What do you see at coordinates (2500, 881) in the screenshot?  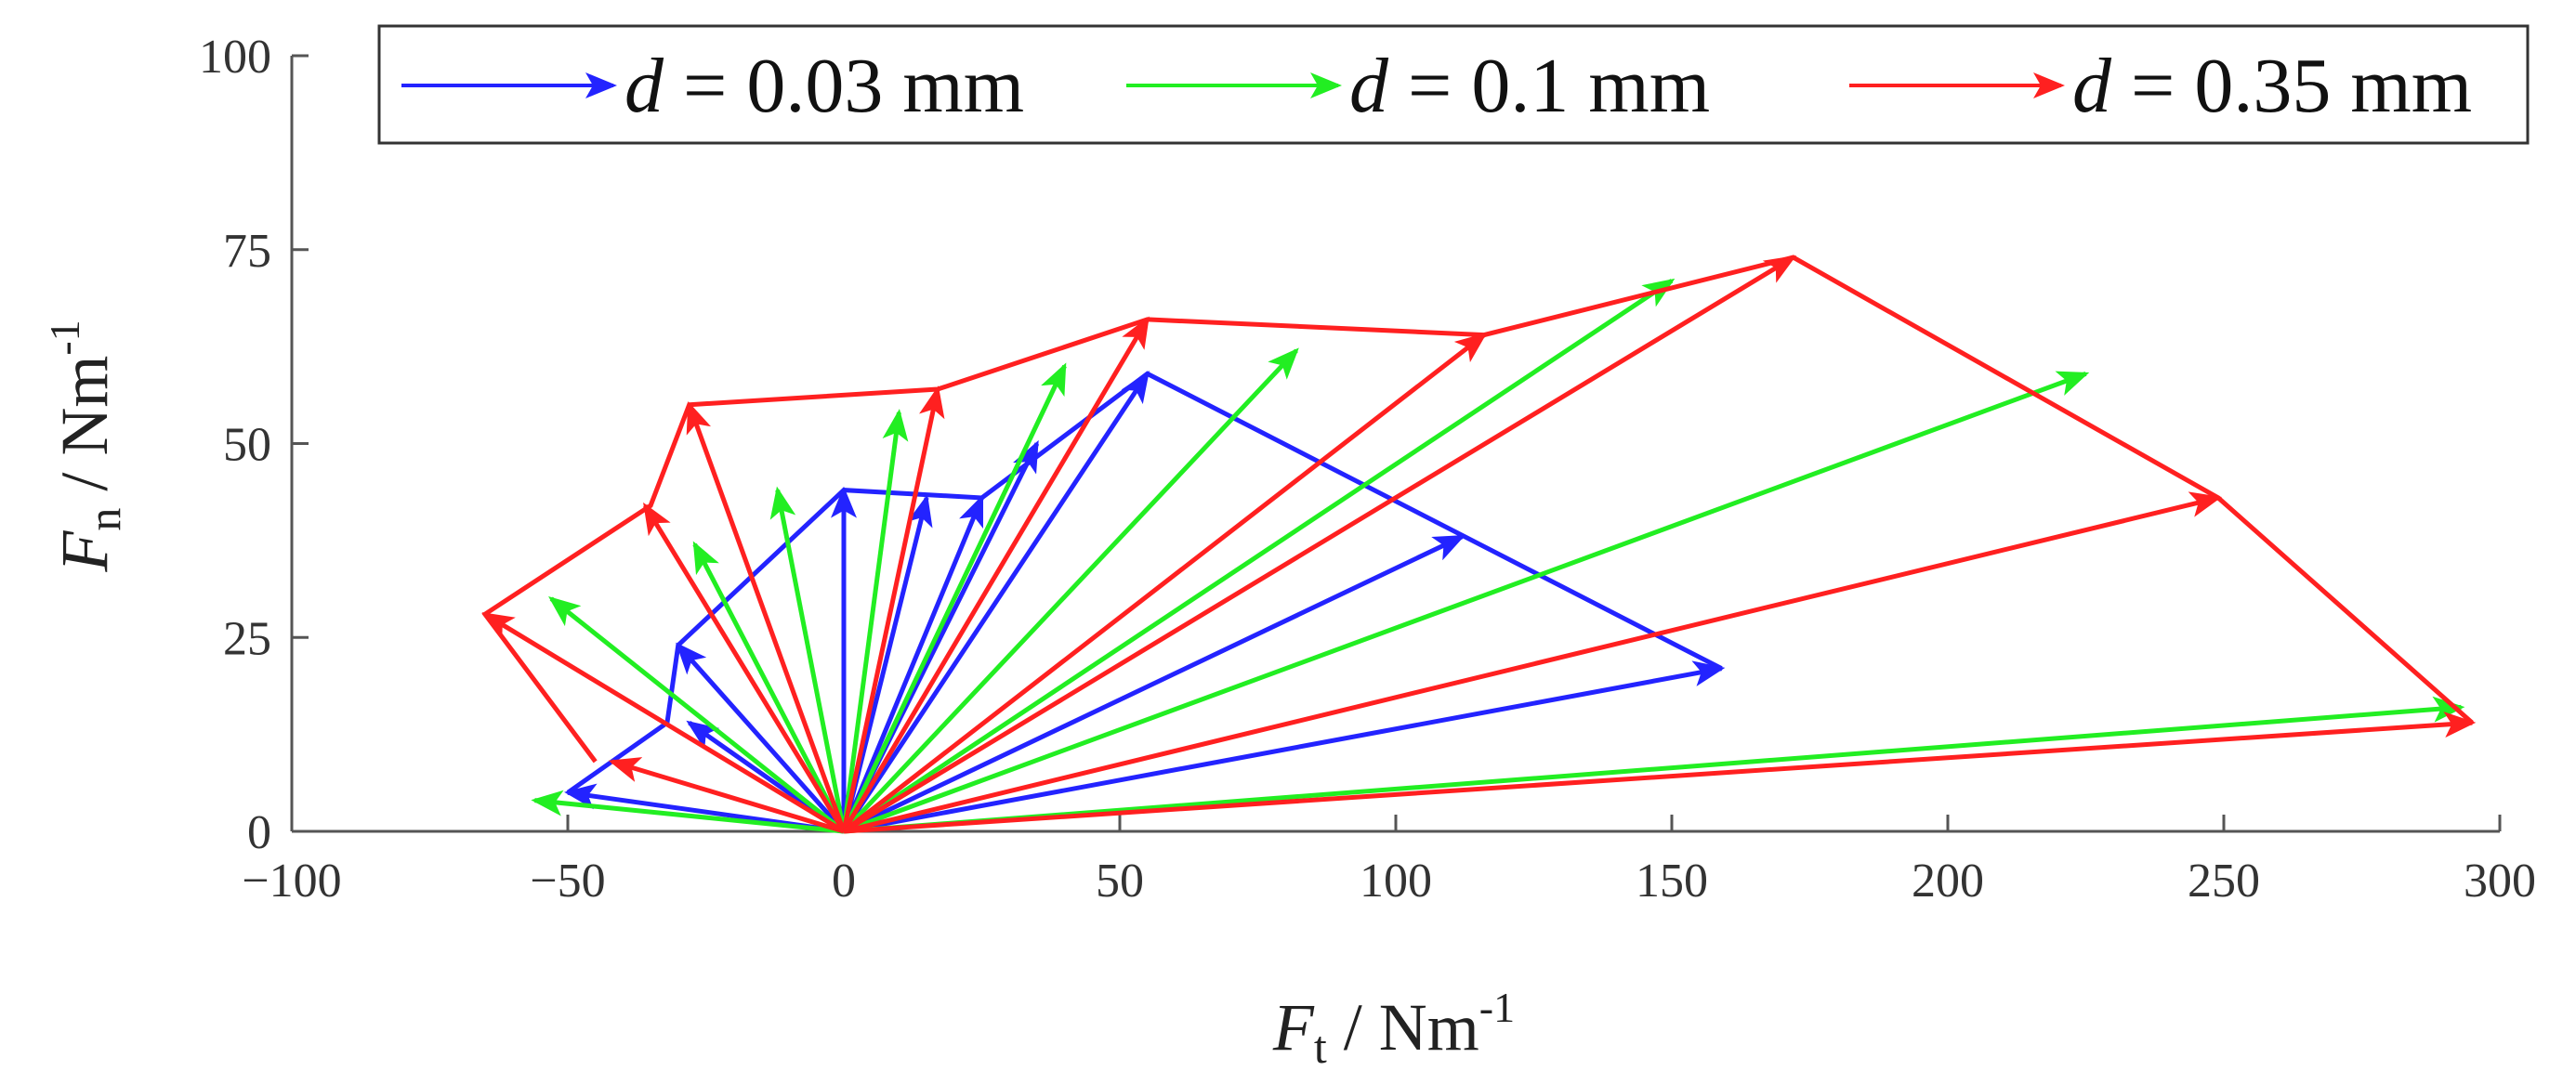 I see `x-tick-label: 300` at bounding box center [2500, 881].